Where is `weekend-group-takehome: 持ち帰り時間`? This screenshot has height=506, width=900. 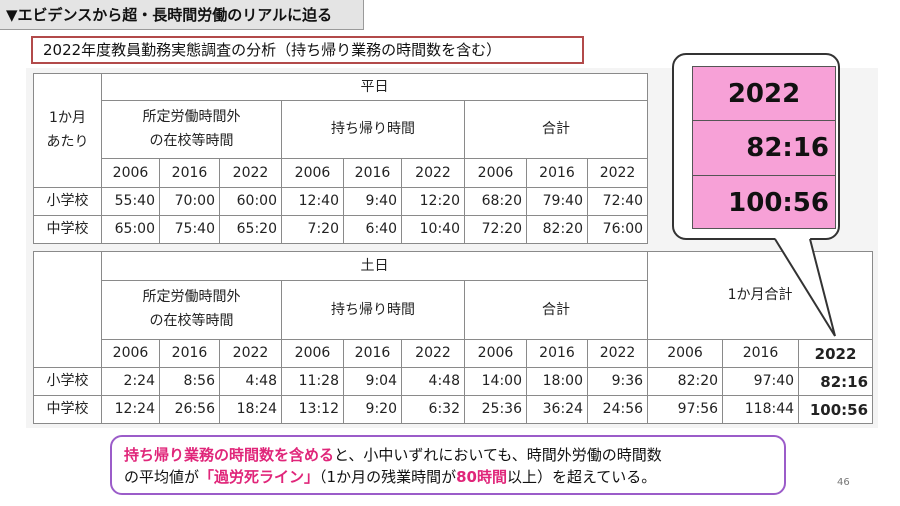
weekend-group-takehome: 持ち帰り時間 is located at coordinates (373, 310).